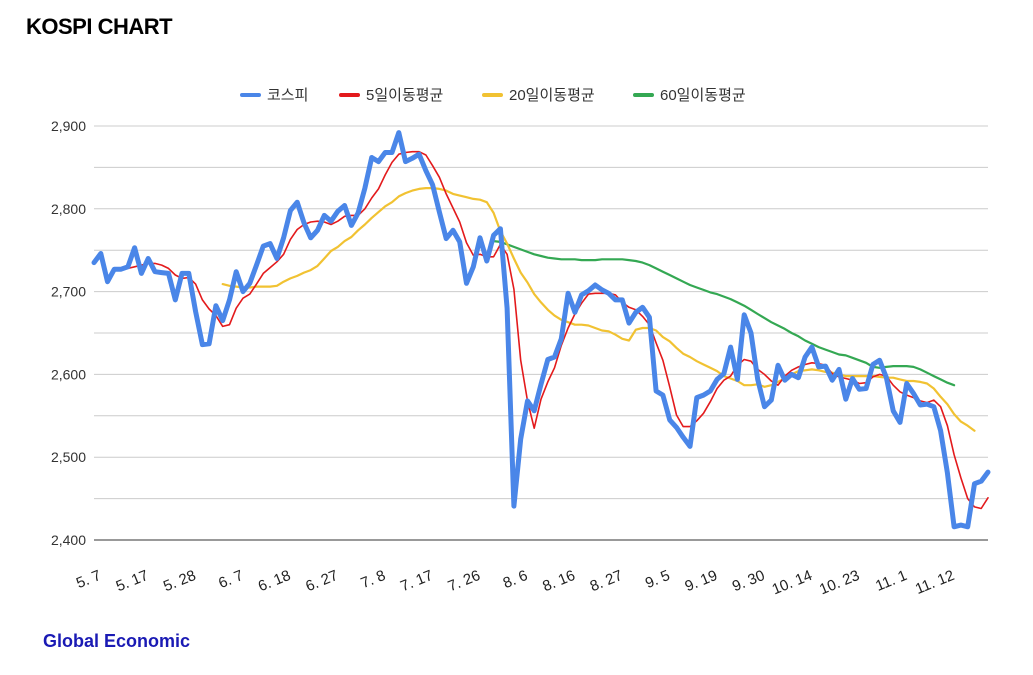 Image resolution: width=1033 pixels, height=675 pixels. What do you see at coordinates (68, 209) in the screenshot?
I see `y-tick-label: 2,800` at bounding box center [68, 209].